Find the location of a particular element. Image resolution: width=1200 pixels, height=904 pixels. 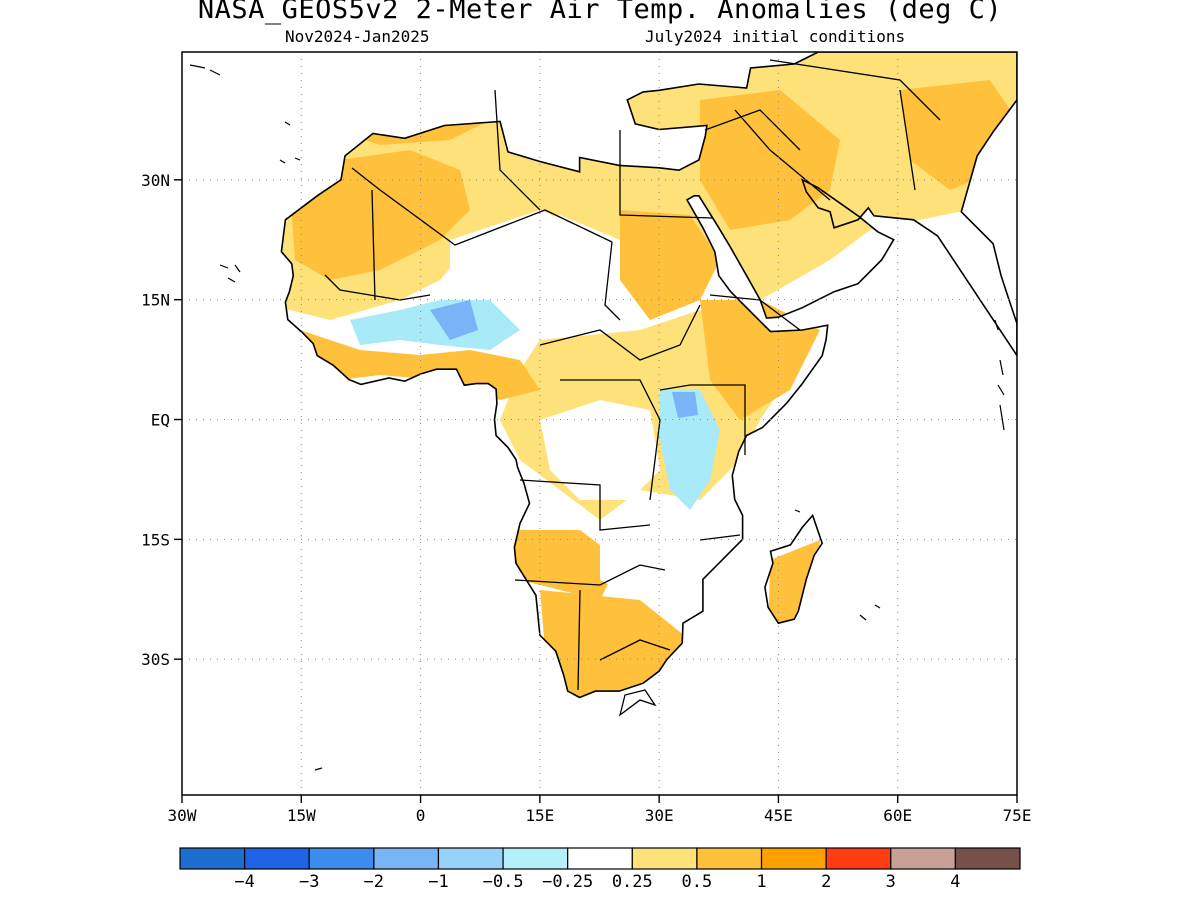

colorbar: −4 −3 −2 −1 −0.5 −0.25 0.25 0.5 1 2 3 4 is located at coordinates (600, 869).